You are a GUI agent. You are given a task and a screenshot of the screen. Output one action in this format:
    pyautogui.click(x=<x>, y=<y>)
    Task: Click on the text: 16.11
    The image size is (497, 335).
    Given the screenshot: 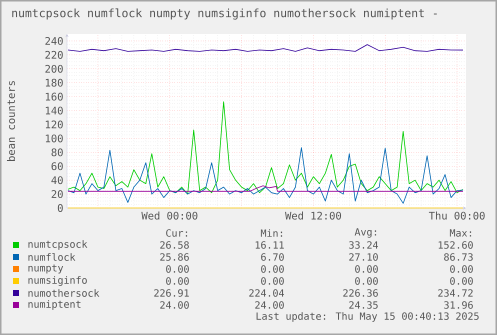 What is the action you would take?
    pyautogui.click(x=270, y=245)
    